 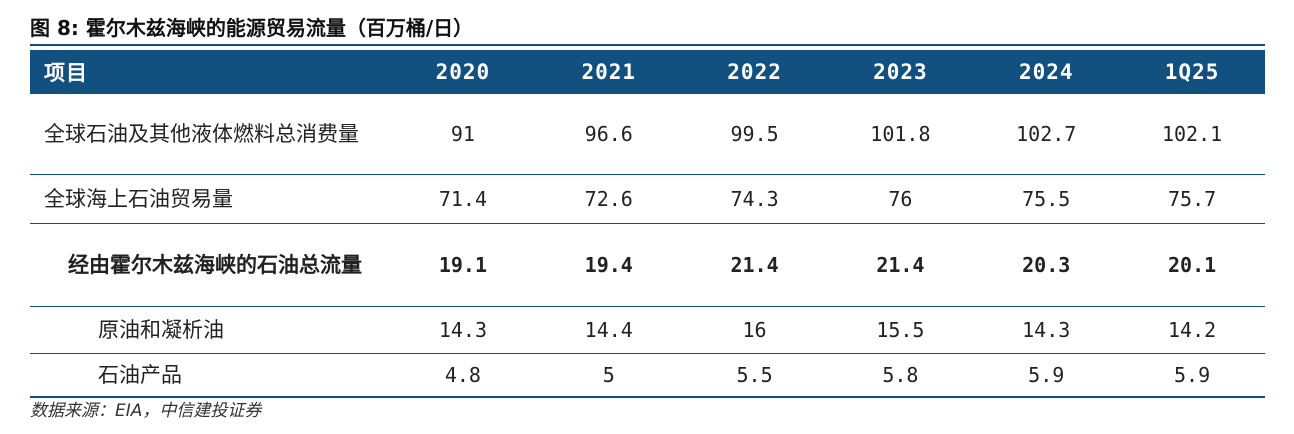 I want to click on header-row: 项目 2020 2021 2022 2023 2024 1Q25, so click(x=647, y=72).